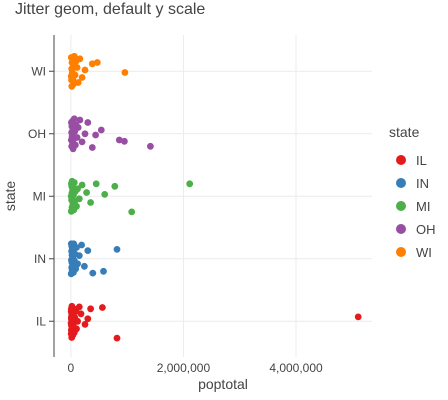 This screenshot has height=400, width=448. What do you see at coordinates (214, 322) in the screenshot?
I see `series-il` at bounding box center [214, 322].